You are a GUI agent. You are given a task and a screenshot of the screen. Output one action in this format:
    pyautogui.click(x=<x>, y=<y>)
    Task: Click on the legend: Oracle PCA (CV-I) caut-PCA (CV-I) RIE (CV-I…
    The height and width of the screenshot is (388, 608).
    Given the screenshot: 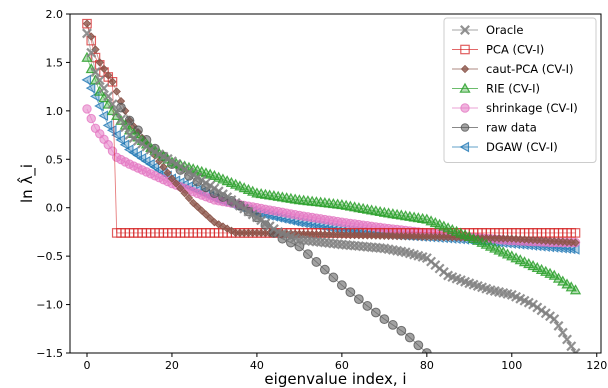 What is the action you would take?
    pyautogui.click(x=520, y=90)
    